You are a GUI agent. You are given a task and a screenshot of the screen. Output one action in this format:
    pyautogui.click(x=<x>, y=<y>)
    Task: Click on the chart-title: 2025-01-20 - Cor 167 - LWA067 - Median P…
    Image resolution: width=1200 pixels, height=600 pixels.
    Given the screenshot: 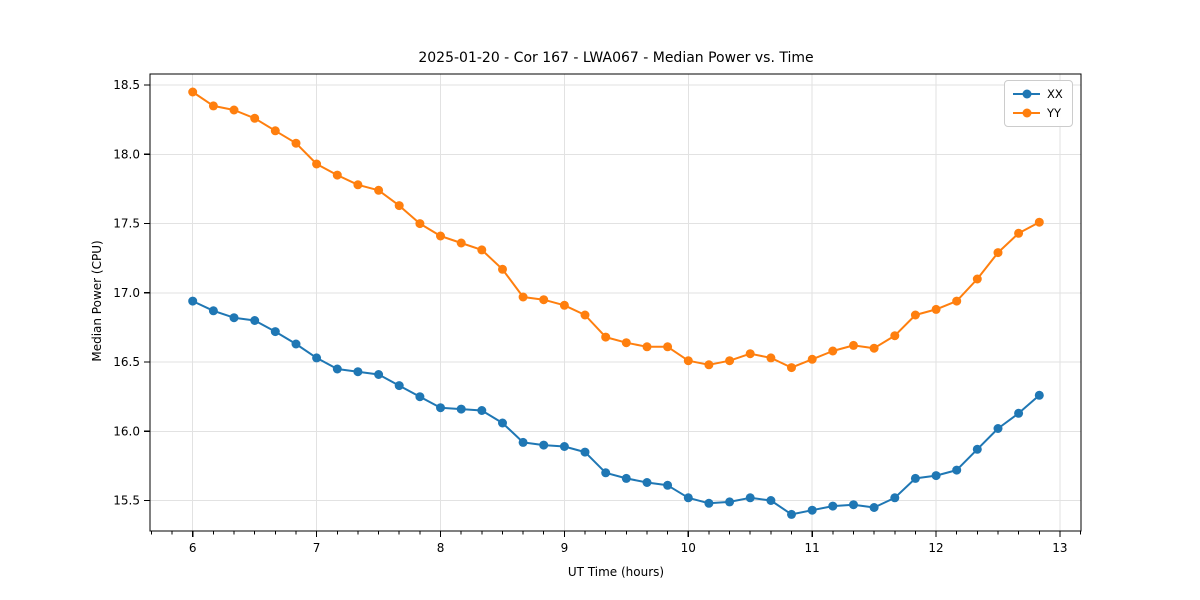 What is the action you would take?
    pyautogui.click(x=616, y=58)
    